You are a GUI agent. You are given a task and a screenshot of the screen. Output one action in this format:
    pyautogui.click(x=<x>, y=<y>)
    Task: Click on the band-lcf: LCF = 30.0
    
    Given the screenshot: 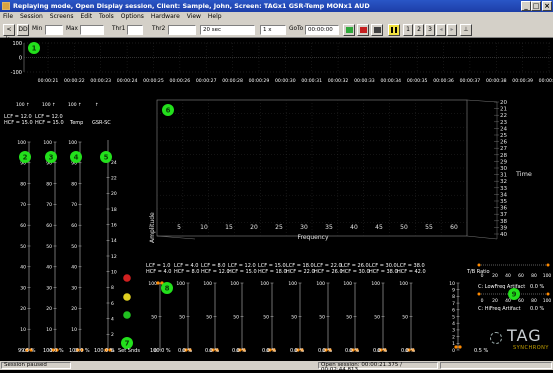 What is the action you would take?
    pyautogui.click(x=383, y=266)
    